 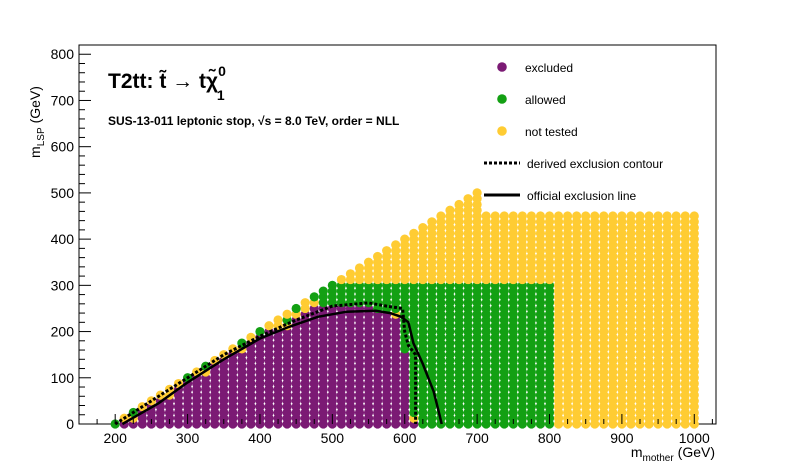 I want to click on y-tick-label: 0, so click(x=70, y=424).